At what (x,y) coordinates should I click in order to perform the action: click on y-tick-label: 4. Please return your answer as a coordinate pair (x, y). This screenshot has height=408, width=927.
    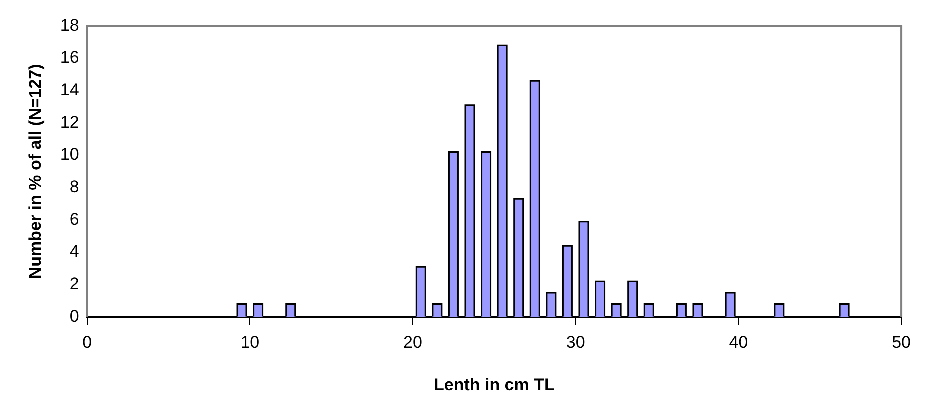
    Looking at the image, I should click on (75, 252).